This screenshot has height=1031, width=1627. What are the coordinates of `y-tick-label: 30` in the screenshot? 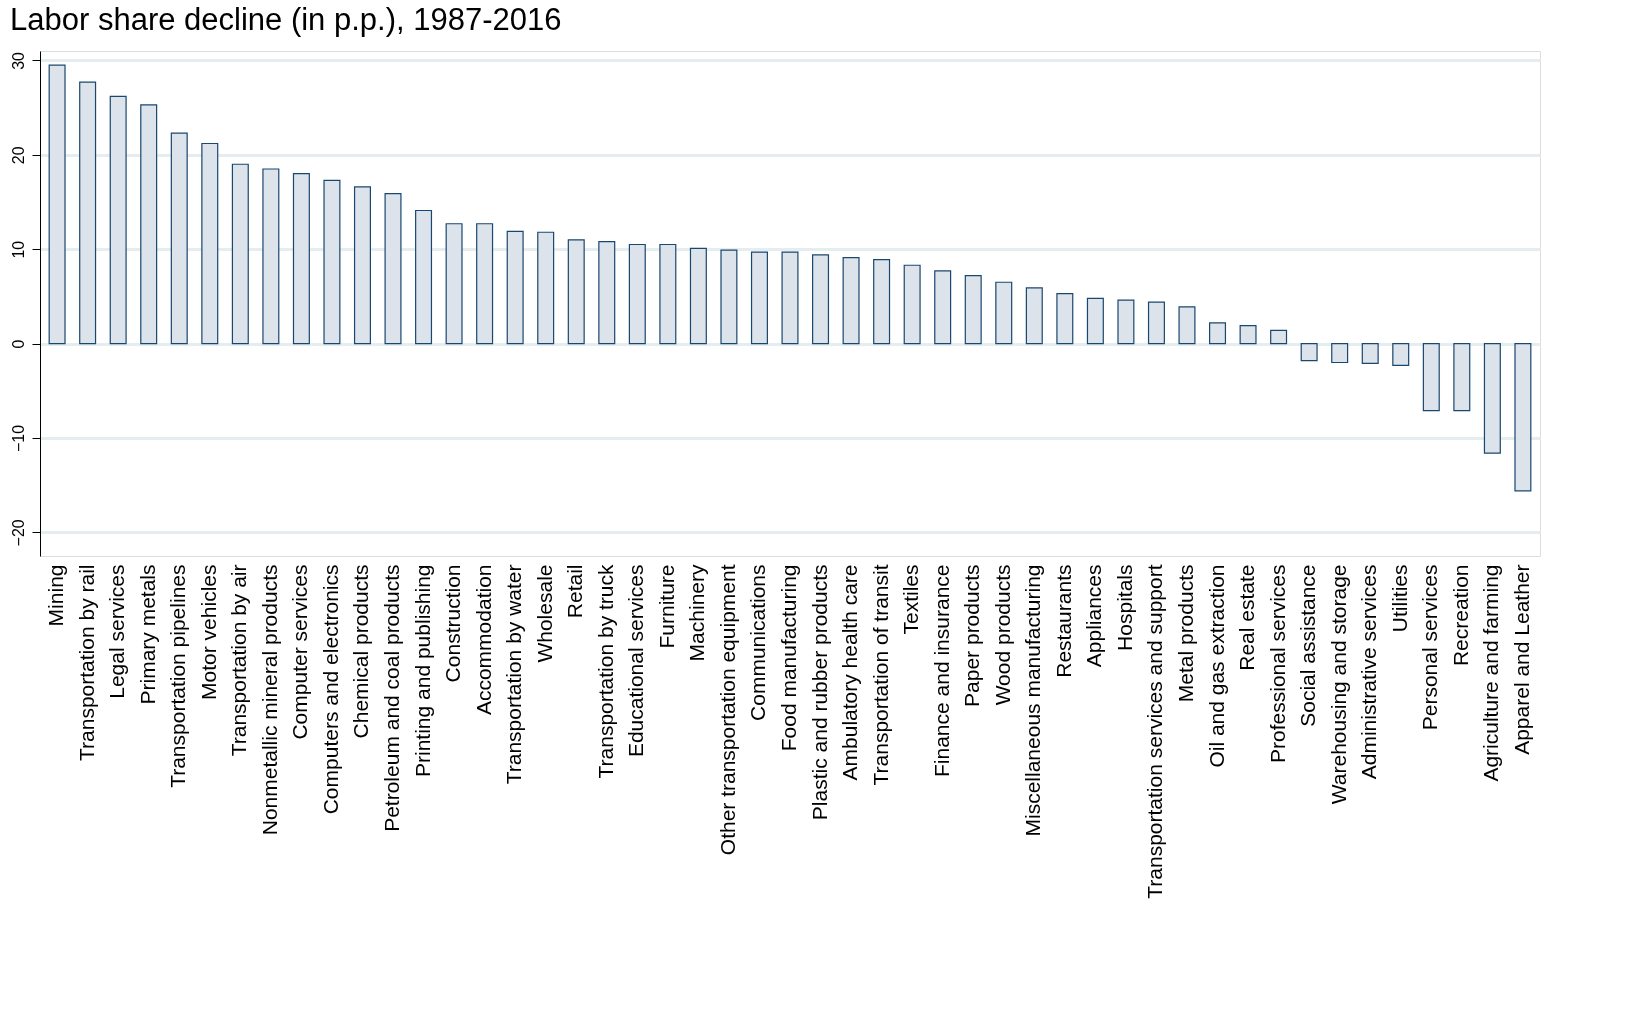 It's located at (18, 60).